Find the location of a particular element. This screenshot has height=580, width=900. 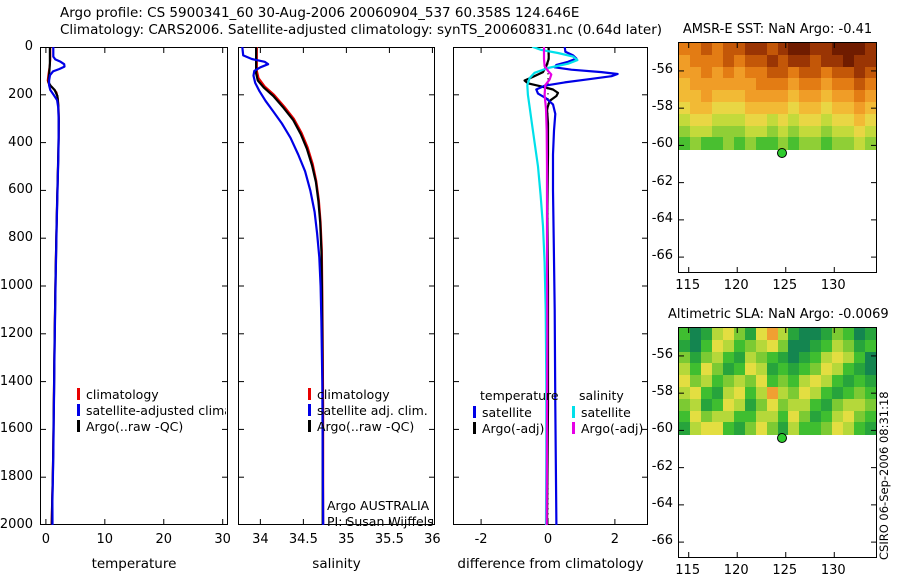

legend-entry: satellite is located at coordinates (607, 412).